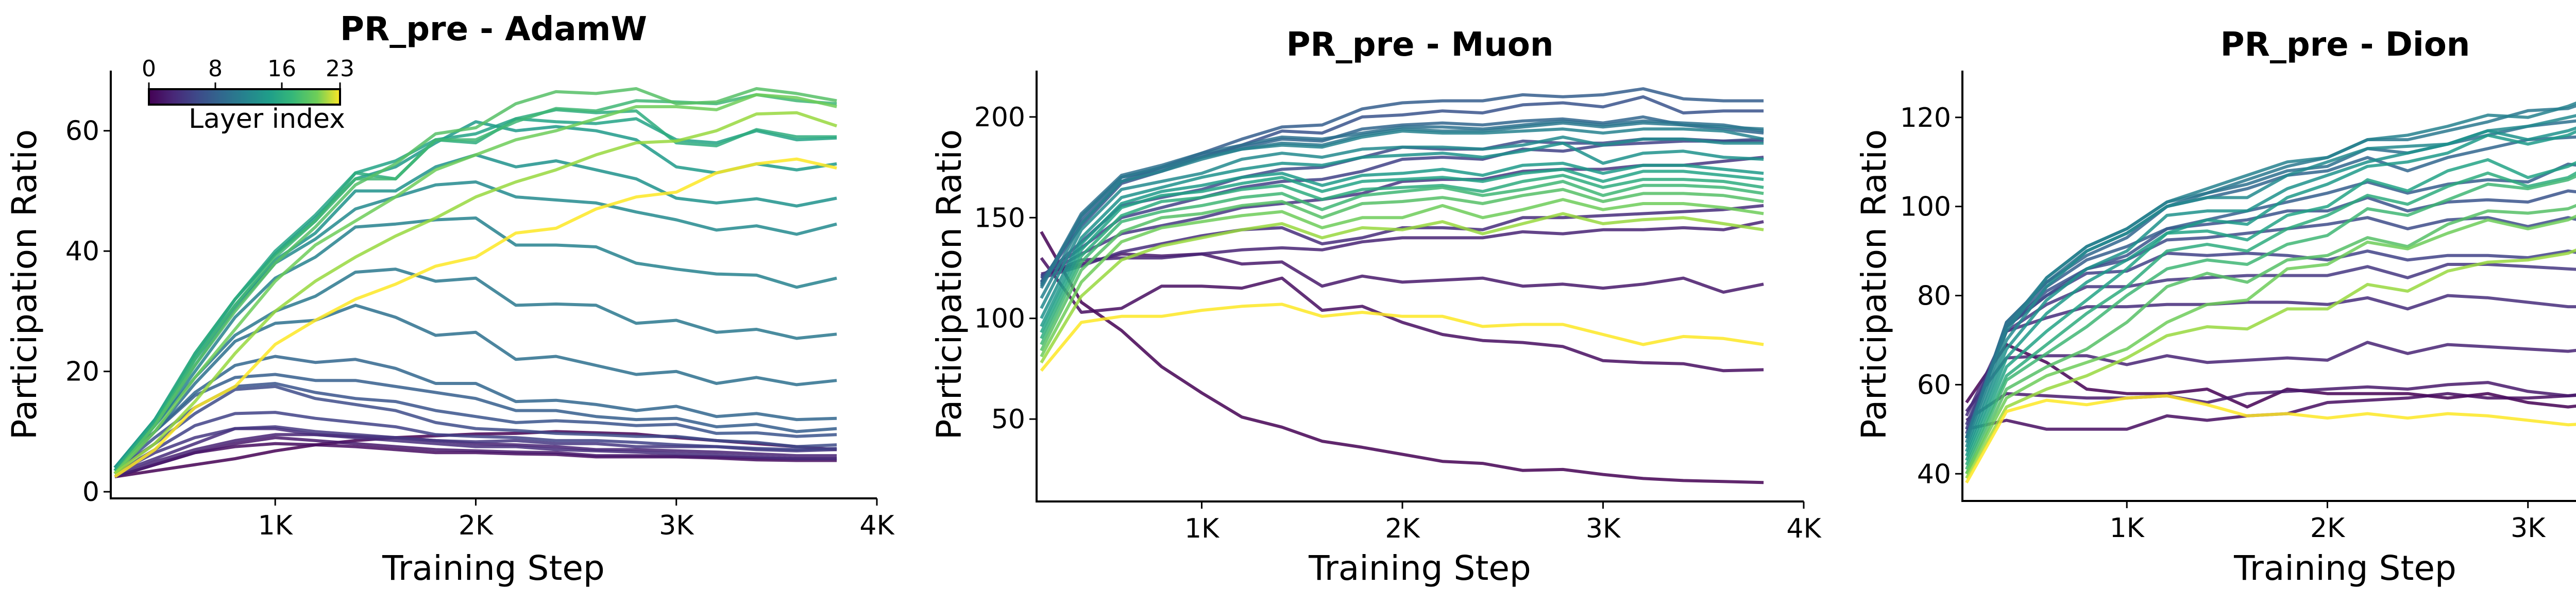 This screenshot has width=2576, height=603. Describe the element at coordinates (999, 117) in the screenshot. I see `y-tick-label: 200` at that location.